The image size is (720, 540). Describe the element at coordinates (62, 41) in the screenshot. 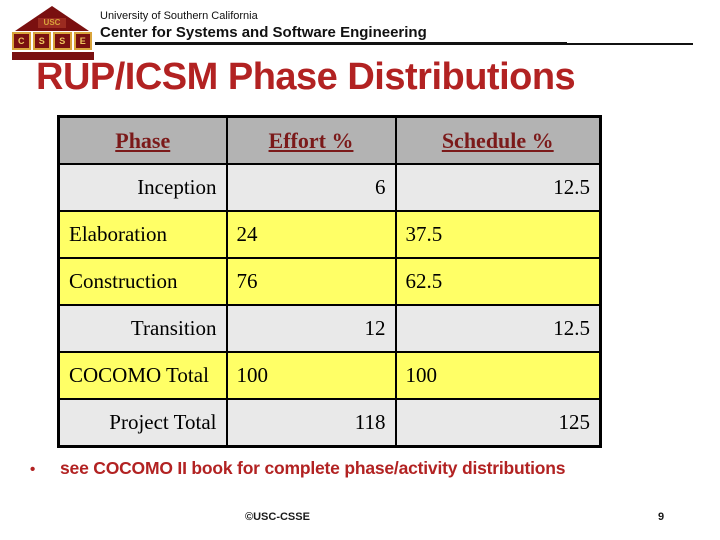

I see `logo-letter-s2: S` at that location.